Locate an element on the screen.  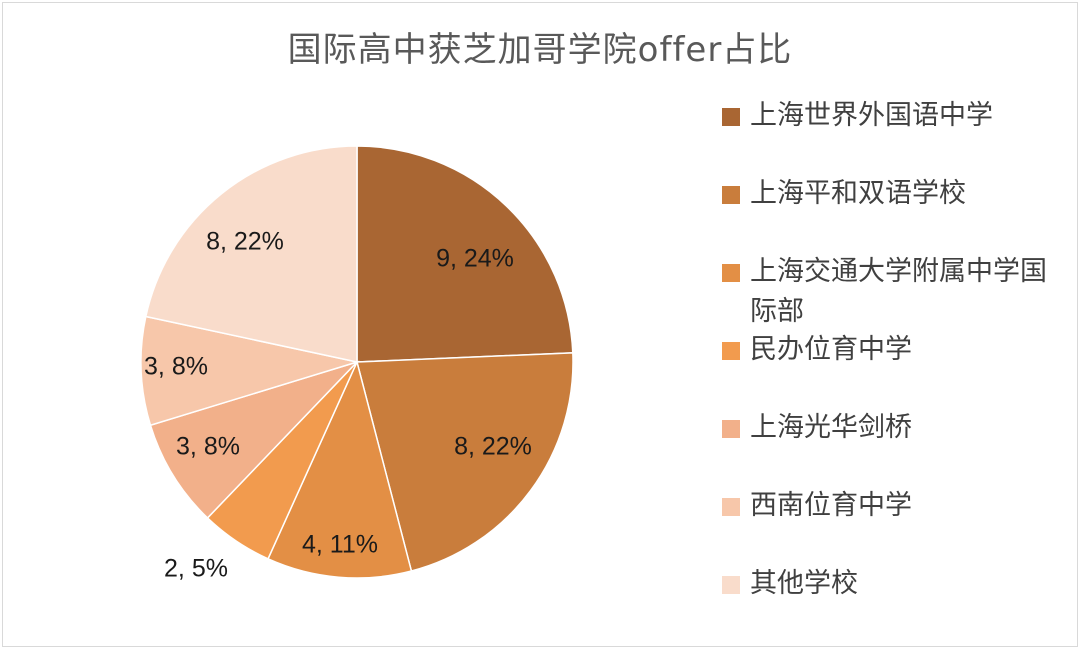
legend-item: 上海世界外国语中学 is located at coordinates (891, 116).